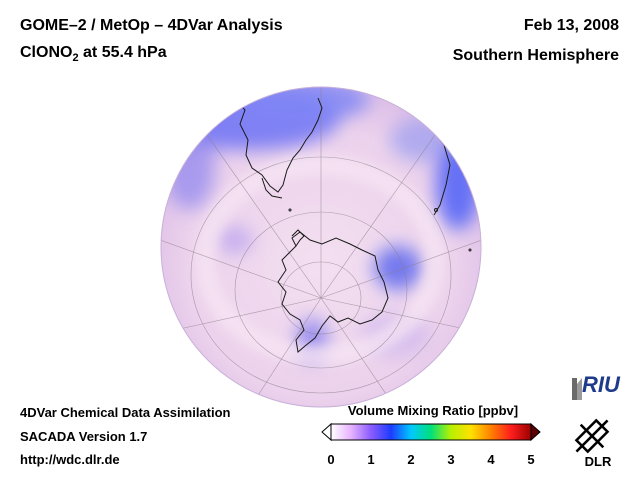 Image resolution: width=640 pixels, height=480 pixels. Describe the element at coordinates (411, 459) in the screenshot. I see `colorbar-tick-label: 2` at that location.